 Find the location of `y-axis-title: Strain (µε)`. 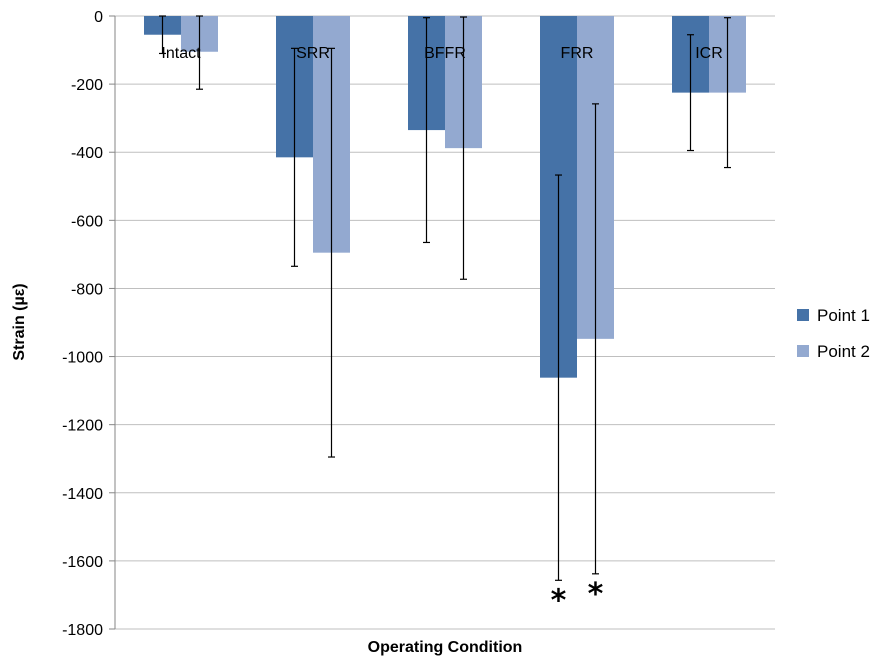

y-axis-title: Strain (µε) is located at coordinates (19, 321).